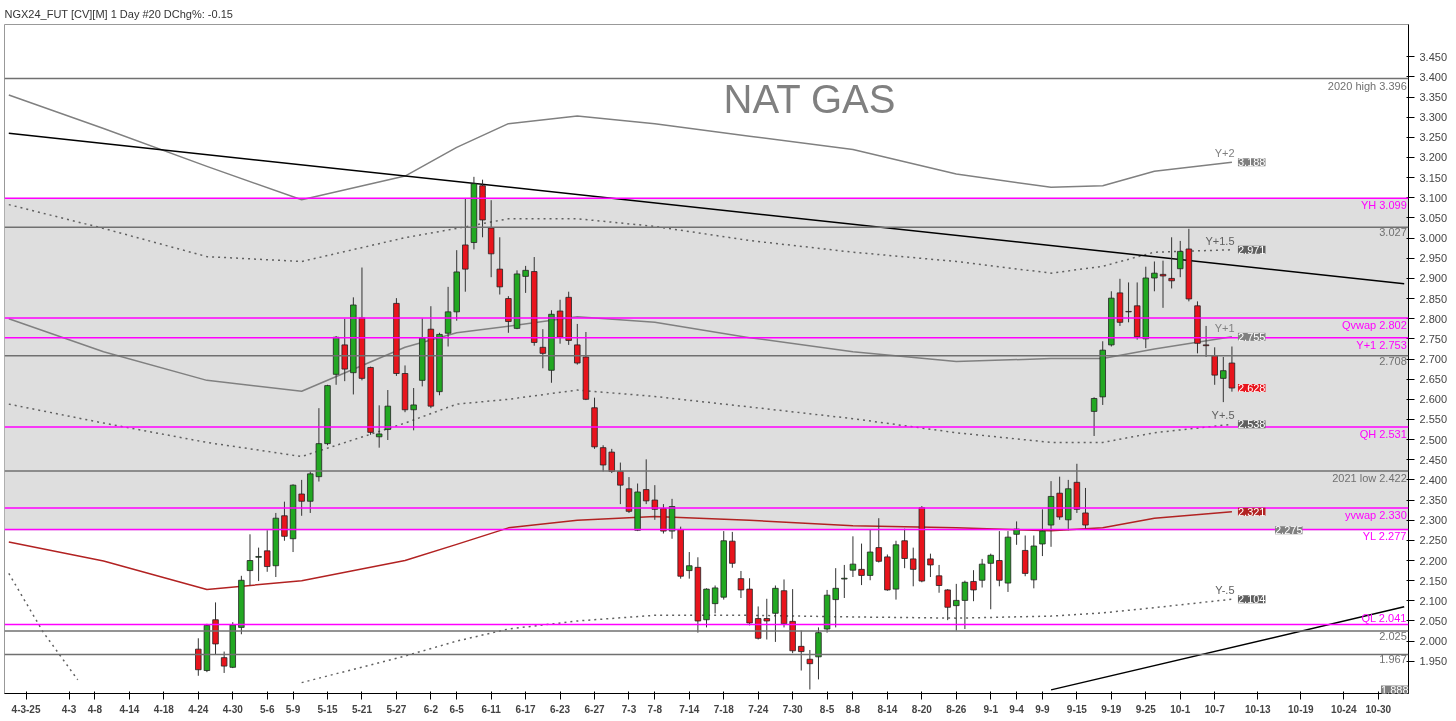 The height and width of the screenshot is (721, 1456). Describe the element at coordinates (1301, 709) in the screenshot. I see `x-tick-label: 10-19` at that location.